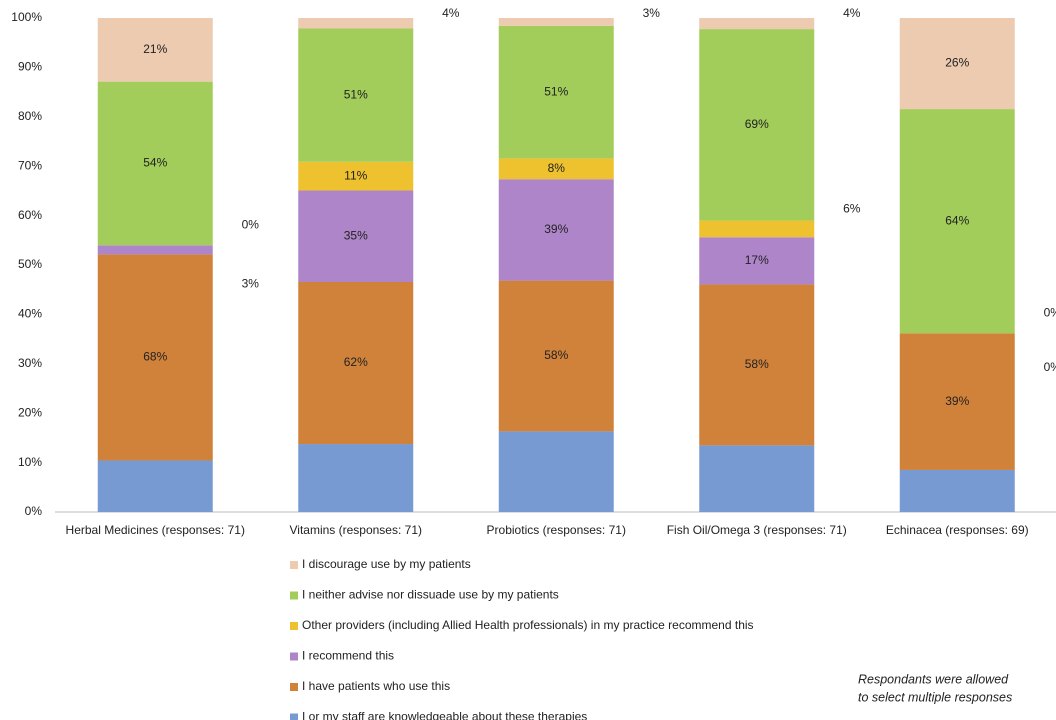 The image size is (1056, 720). I want to click on y-tick-label: 0%, so click(34, 511).